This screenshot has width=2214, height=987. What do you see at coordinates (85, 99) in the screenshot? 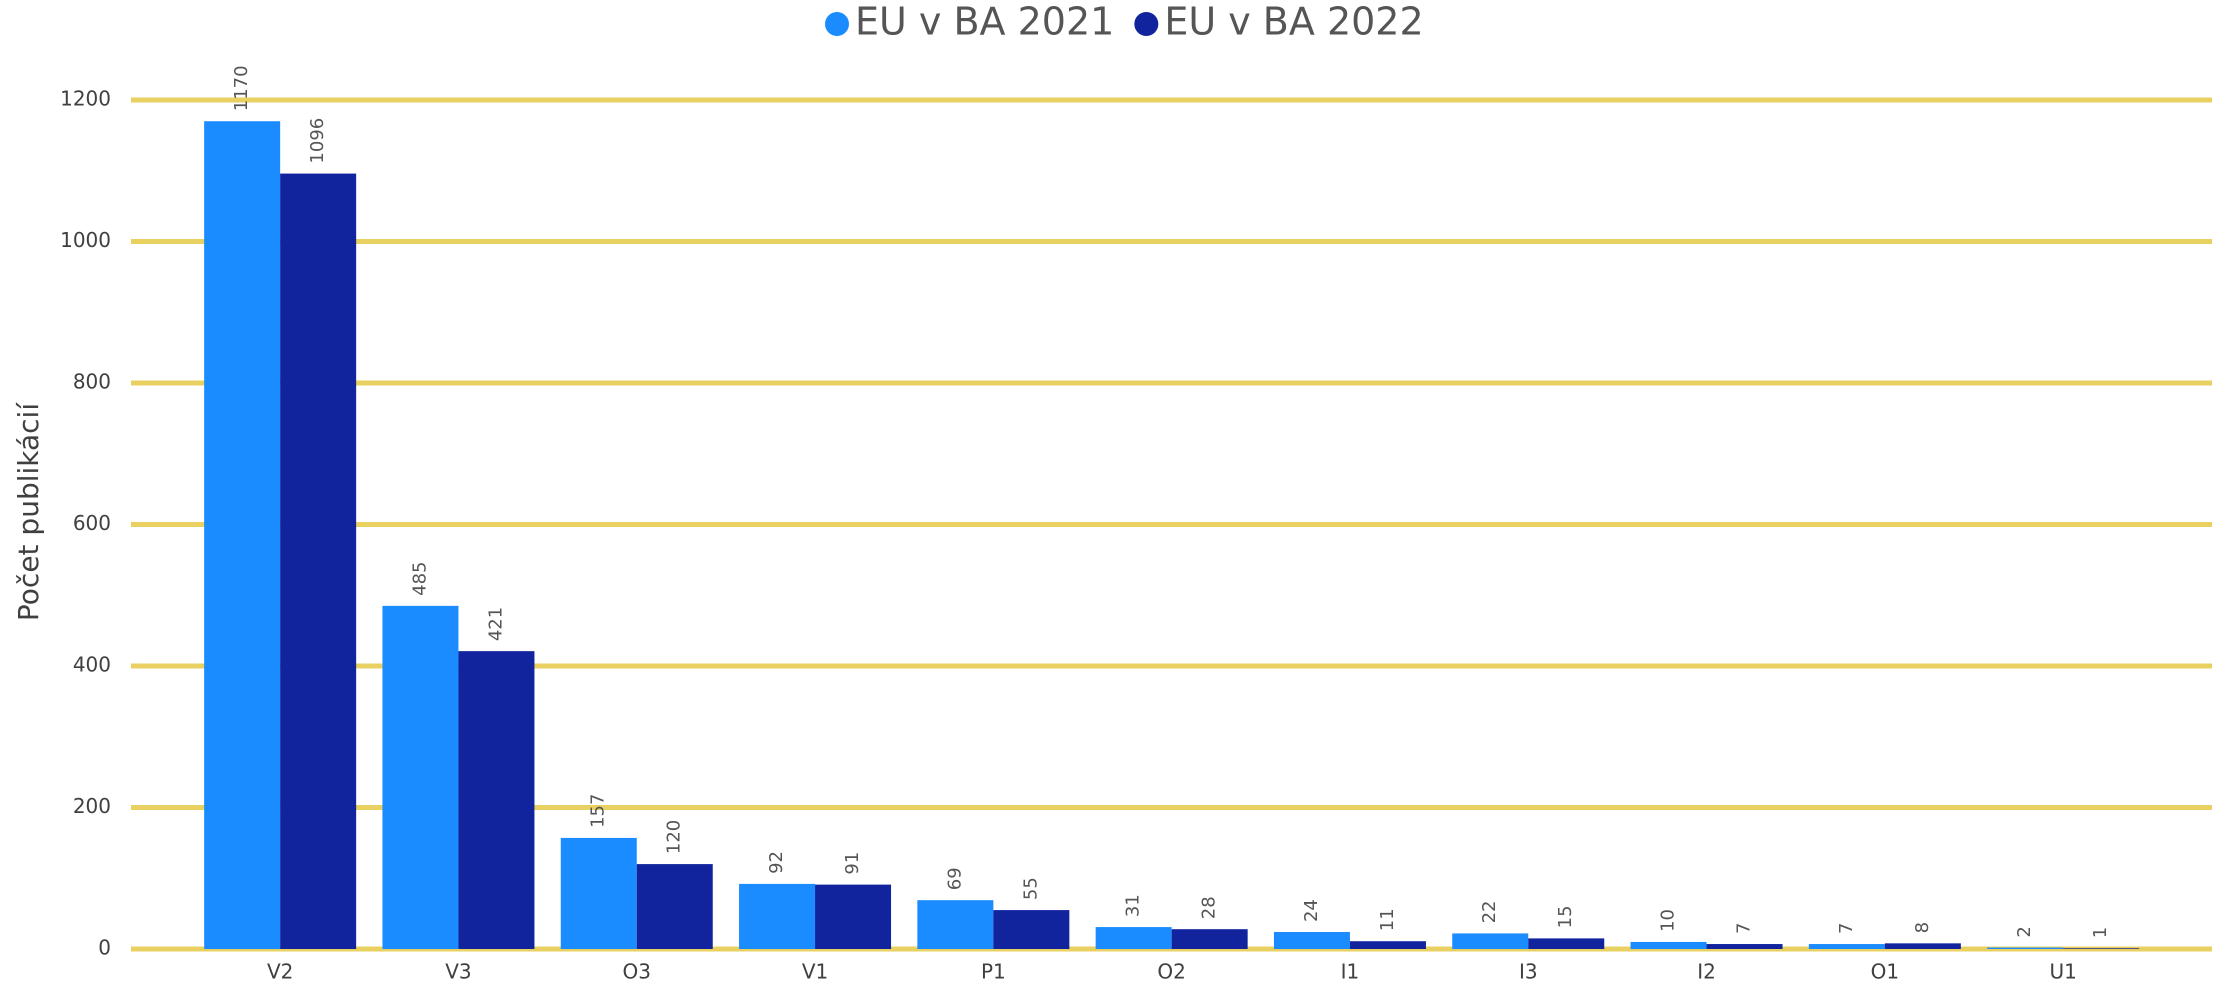
I see `y-tick-label: 1200` at bounding box center [85, 99].